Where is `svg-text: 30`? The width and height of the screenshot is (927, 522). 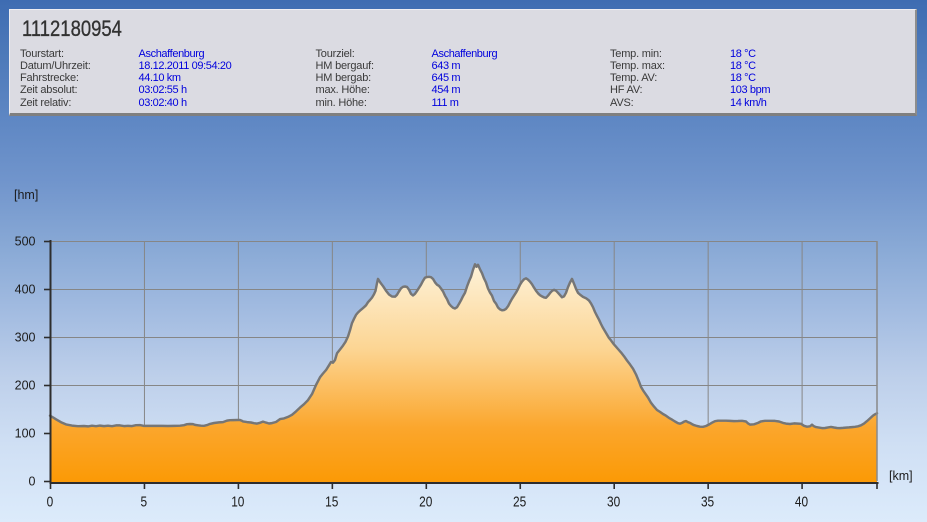 svg-text: 30 is located at coordinates (613, 501).